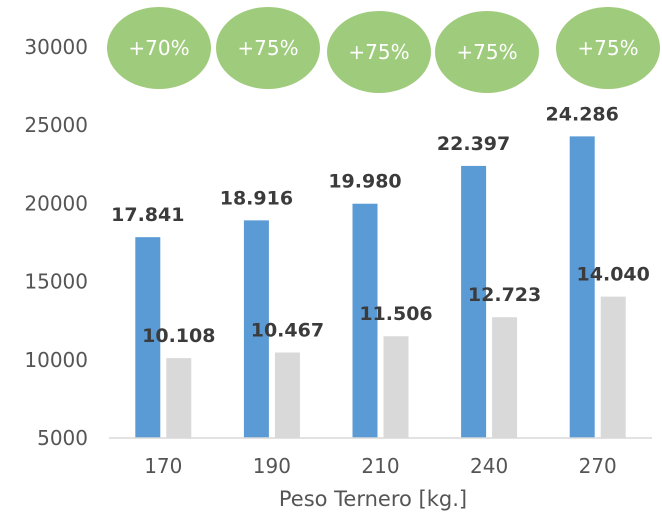 The width and height of the screenshot is (662, 520). What do you see at coordinates (56, 242) in the screenshot?
I see `y-axis-ticks: 5000 10000 15000 20000 25000 30000` at bounding box center [56, 242].